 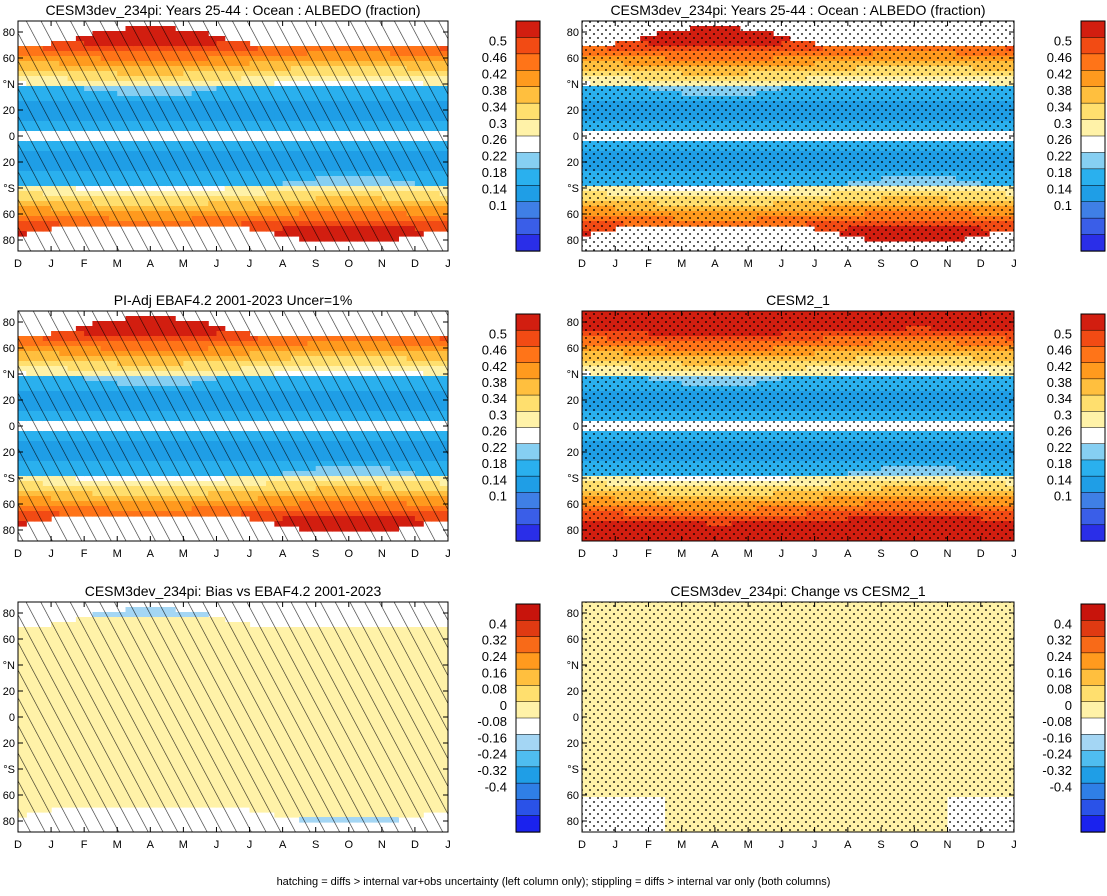 What do you see at coordinates (1061, 786) in the screenshot?
I see `colorbar-label: -0.4` at bounding box center [1061, 786].